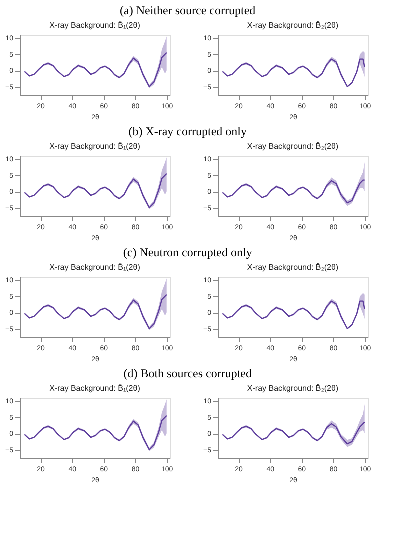  Describe the element at coordinates (187, 131) in the screenshot. I see `text: (b) X-ray corrupted only` at that location.